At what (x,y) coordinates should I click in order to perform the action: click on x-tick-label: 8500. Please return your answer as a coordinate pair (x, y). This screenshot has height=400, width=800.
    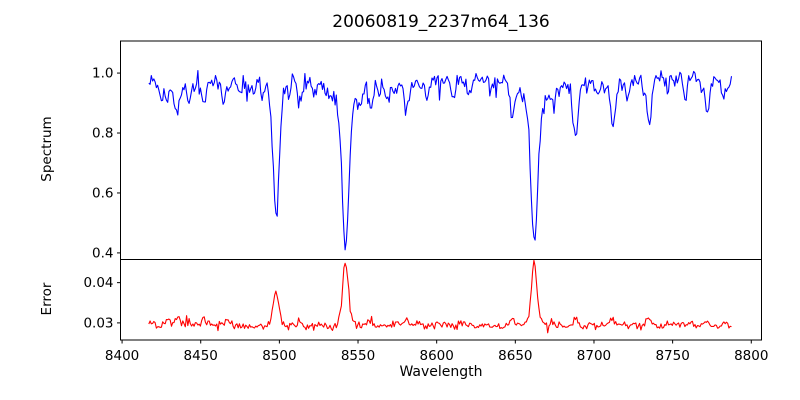
    Looking at the image, I should click on (279, 356).